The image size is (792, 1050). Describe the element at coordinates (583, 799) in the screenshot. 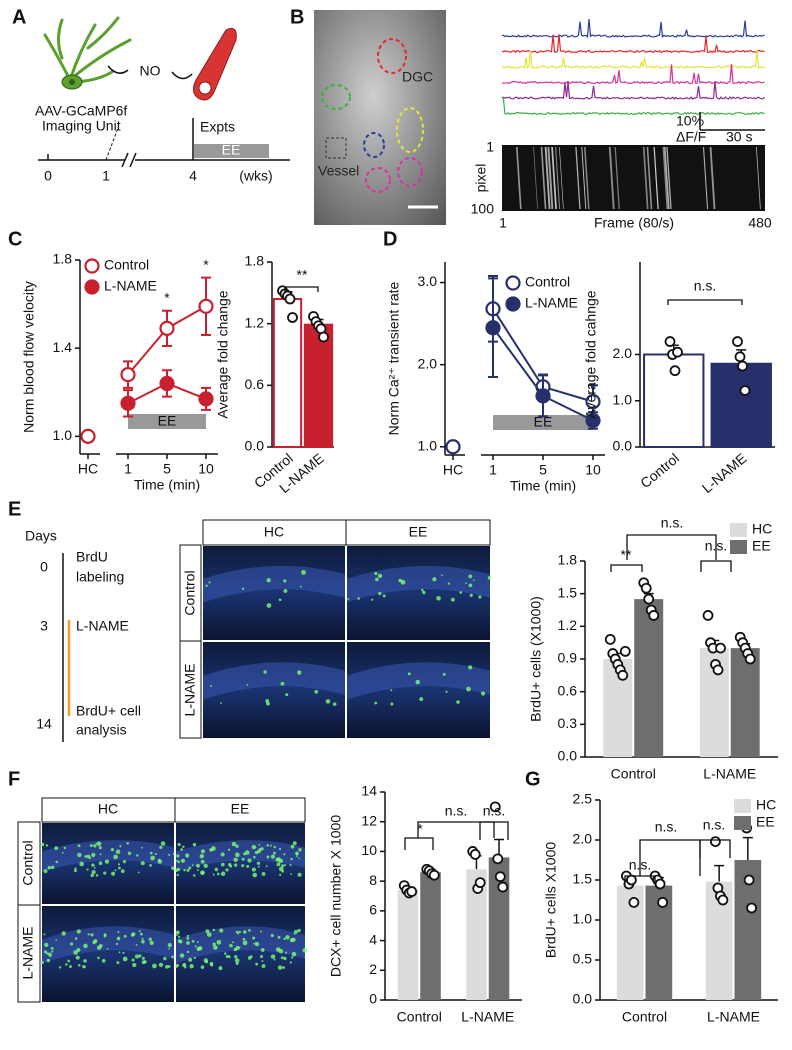

I see `y-tick-label: 2.5` at that location.